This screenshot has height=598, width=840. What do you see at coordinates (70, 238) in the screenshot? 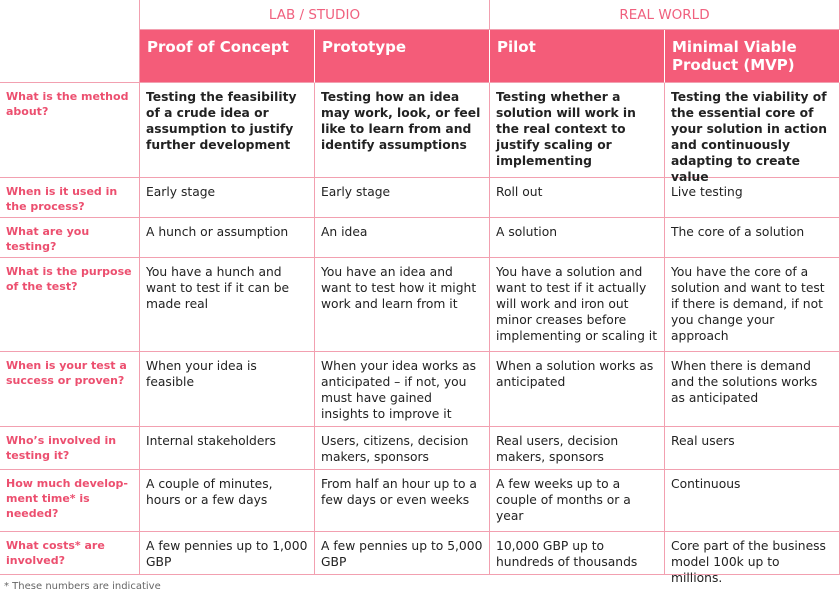
I see `row-label: What are you testing?` at bounding box center [70, 238].